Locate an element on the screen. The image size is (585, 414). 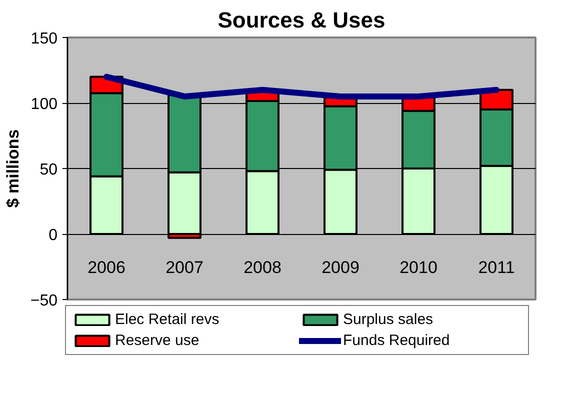
y-tick-label: 0 is located at coordinates (53, 235).